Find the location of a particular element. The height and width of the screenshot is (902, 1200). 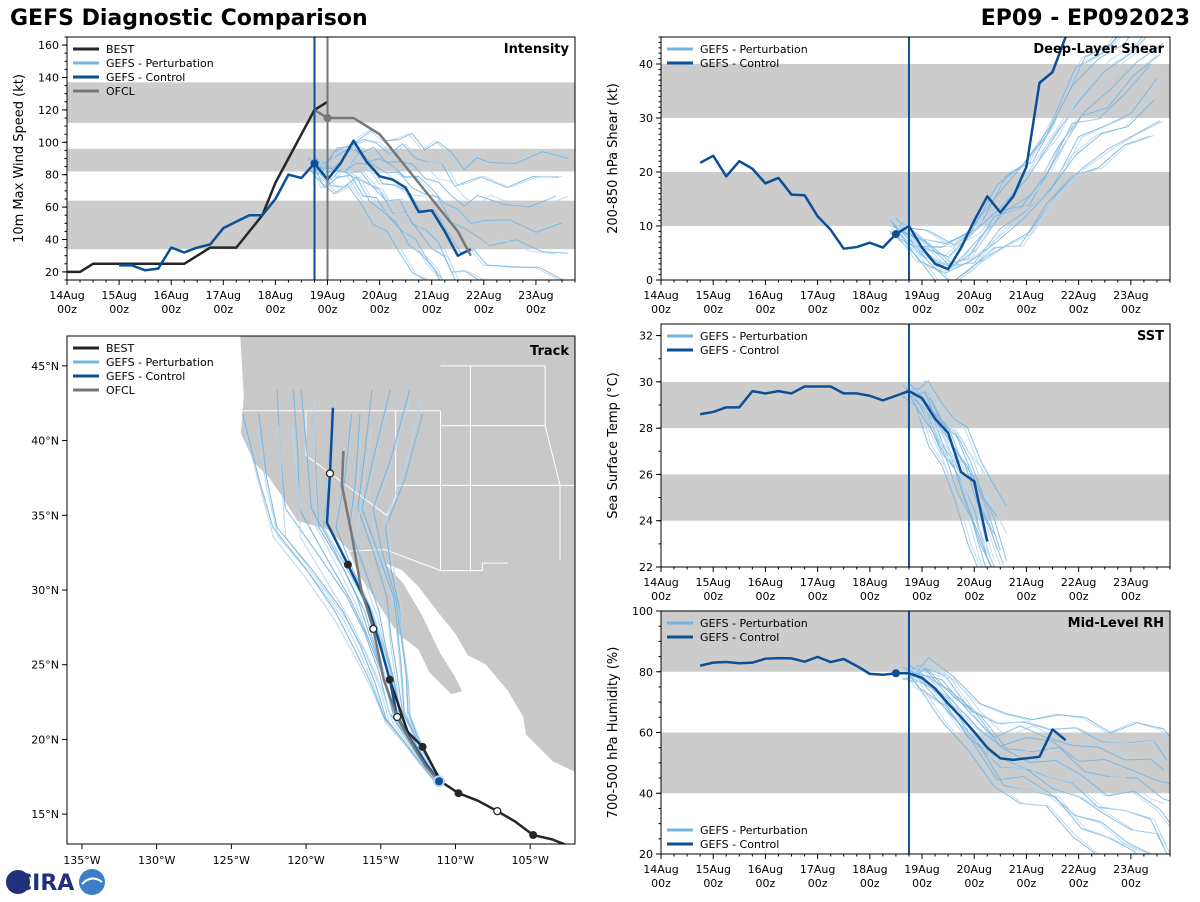

intensity-xtick-label-day-5: 19Aug is located at coordinates (327, 295).